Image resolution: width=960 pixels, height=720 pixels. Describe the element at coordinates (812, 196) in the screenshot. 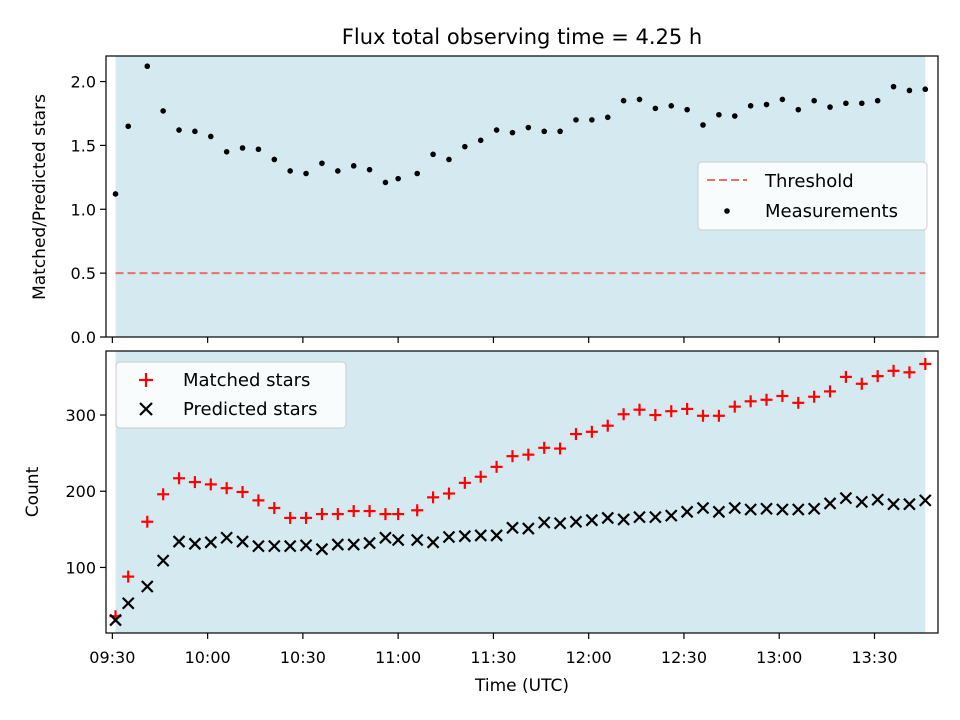

I see `ratio-legend-box` at that location.